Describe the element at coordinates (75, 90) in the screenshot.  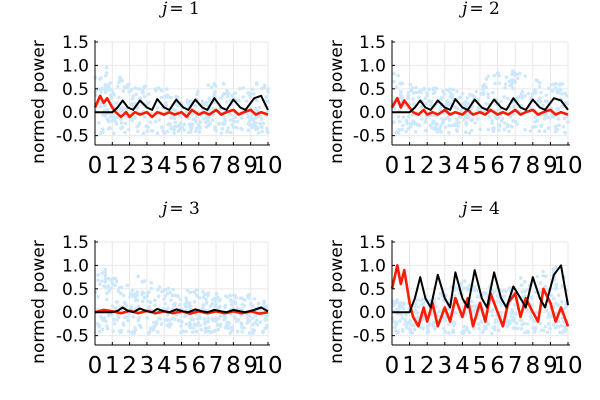
I see `panel-1-ytick-label: 0.5` at that location.